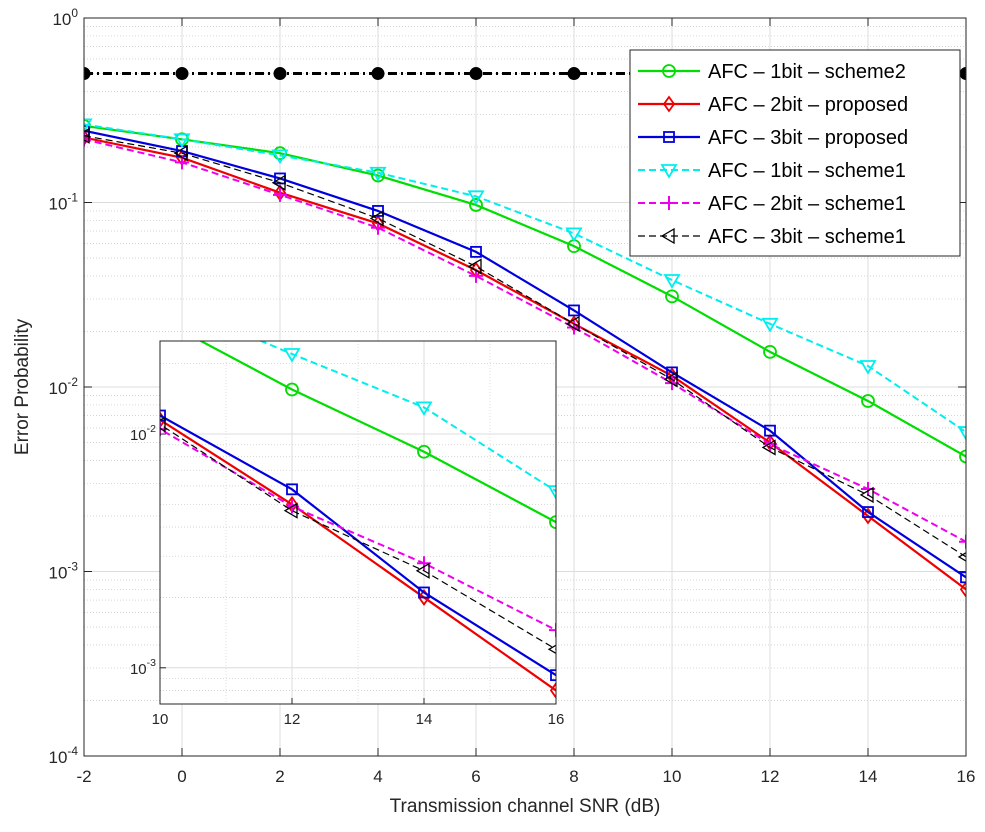  What do you see at coordinates (358, 713) in the screenshot?
I see `inset-x-ticks: 10 12 14 16` at bounding box center [358, 713].